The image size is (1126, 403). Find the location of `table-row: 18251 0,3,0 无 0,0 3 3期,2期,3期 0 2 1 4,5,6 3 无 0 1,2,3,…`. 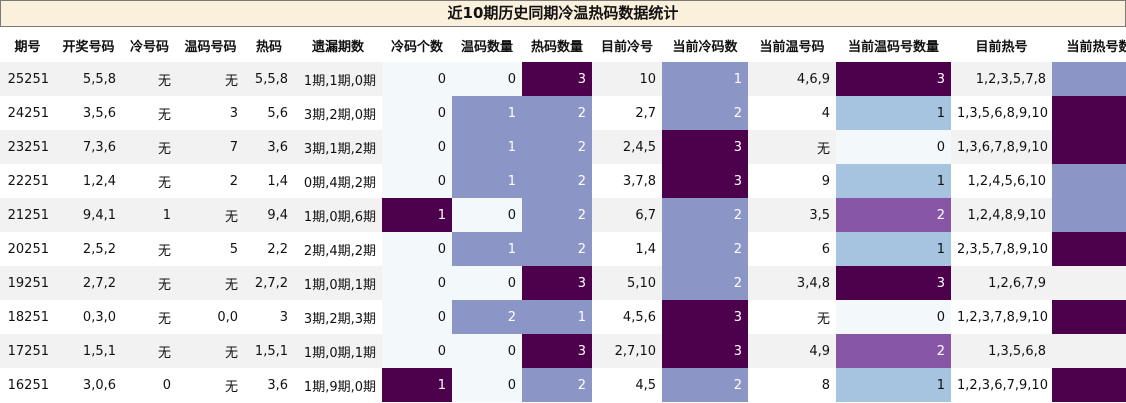

table-row: 18251 0,3,0 无 0,0 3 3期,2期,3期 0 2 1 4,5,6 3 无 0 1,2,3,… is located at coordinates (563, 317).